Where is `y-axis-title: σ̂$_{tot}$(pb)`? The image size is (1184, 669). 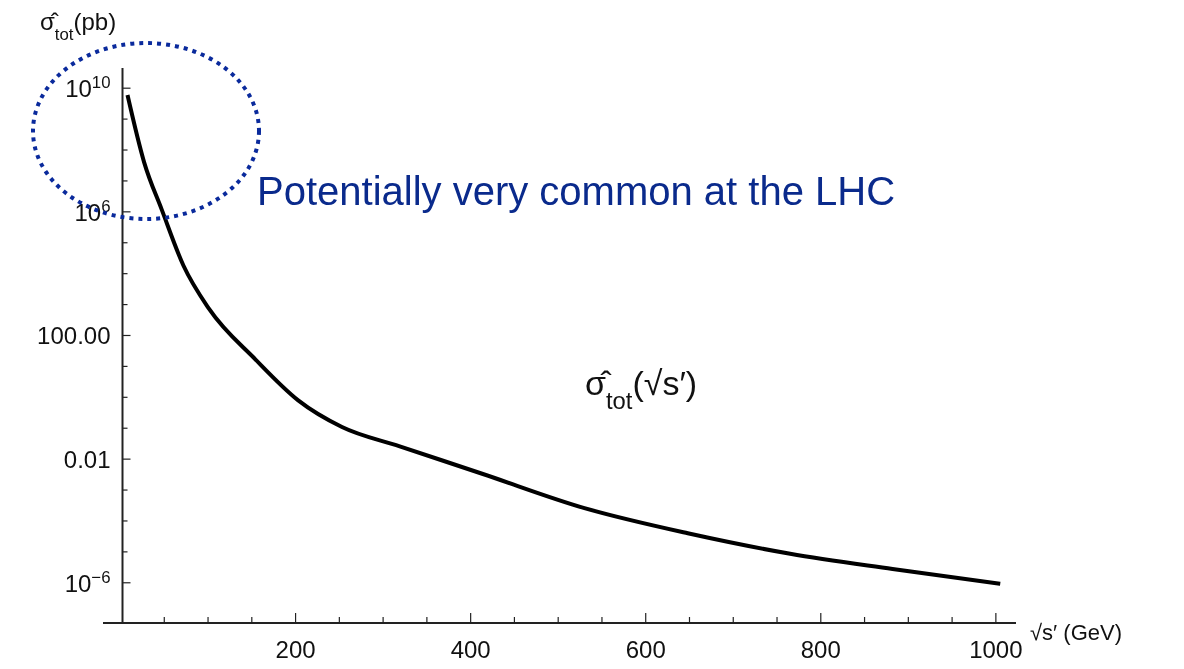 y-axis-title: σ̂$_{tot}$(pb) is located at coordinates (78, 26).